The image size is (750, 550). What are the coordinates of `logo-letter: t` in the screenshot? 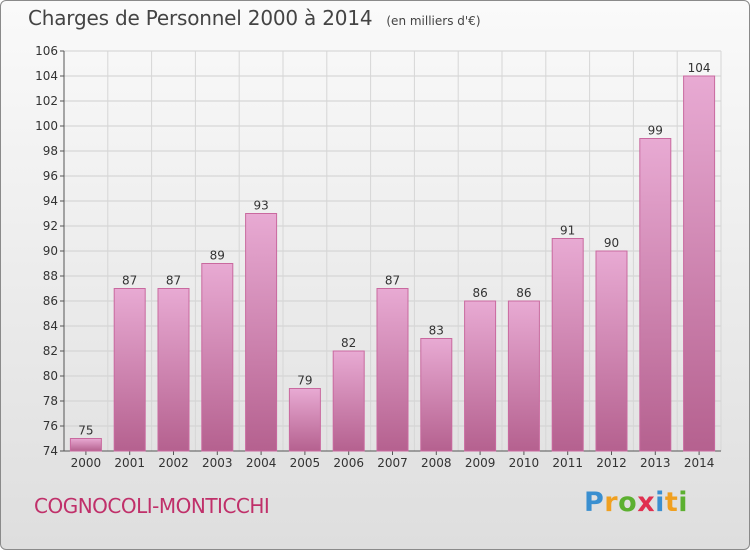 It's located at (671, 502).